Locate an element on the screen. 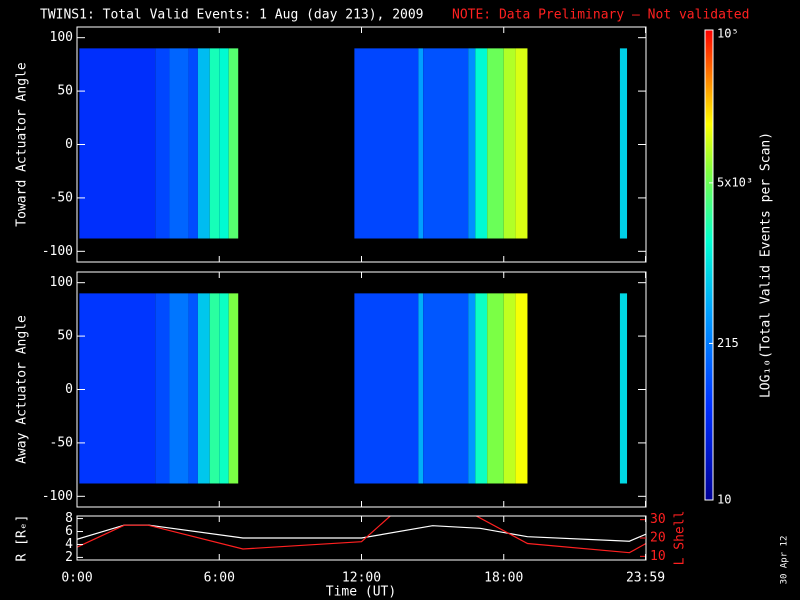 This screenshot has height=600, width=800. y2-tick-label: 10 is located at coordinates (658, 556).